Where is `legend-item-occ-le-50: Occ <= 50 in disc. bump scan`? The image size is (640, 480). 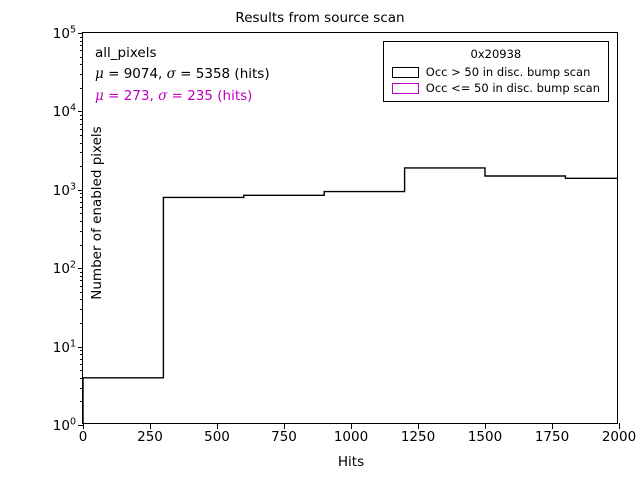 legend-item-occ-le-50: Occ <= 50 in disc. bump scan is located at coordinates (495, 88).